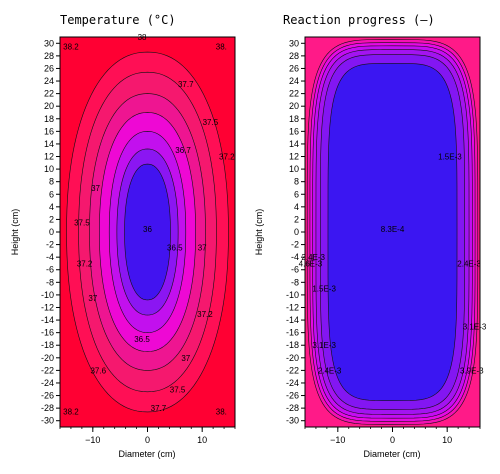  I want to click on temperature-title: Temperature (°C), so click(118, 20).